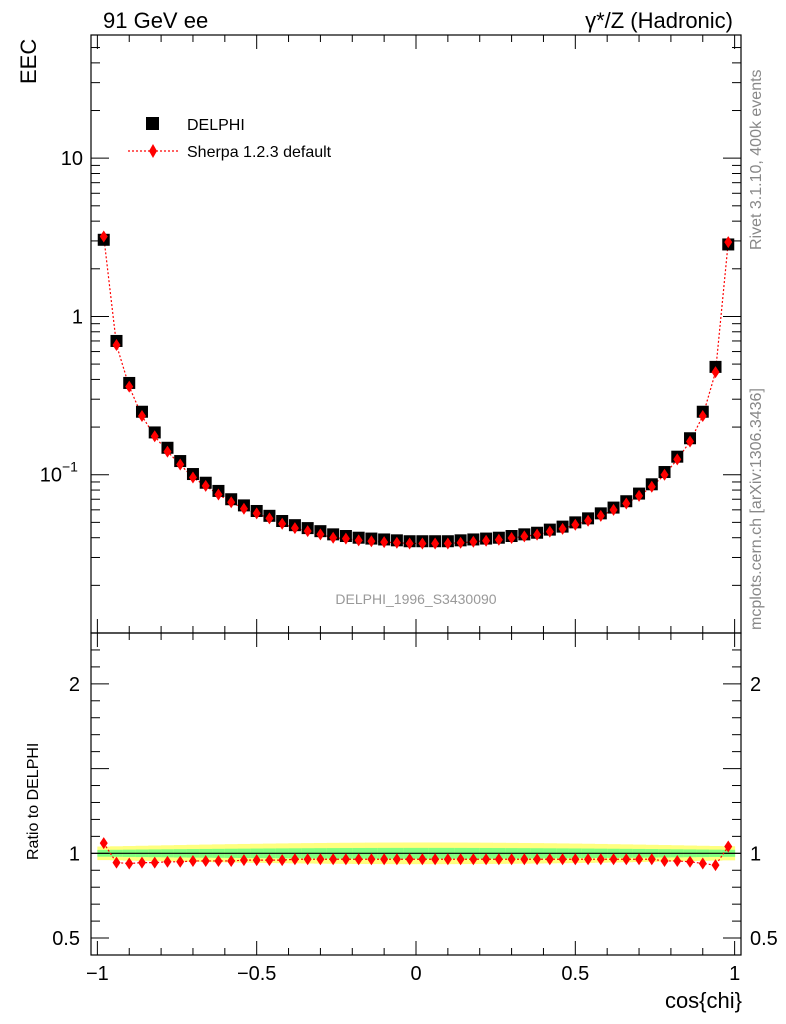  What do you see at coordinates (416, 853) in the screenshot?
I see `ratio-band` at bounding box center [416, 853].